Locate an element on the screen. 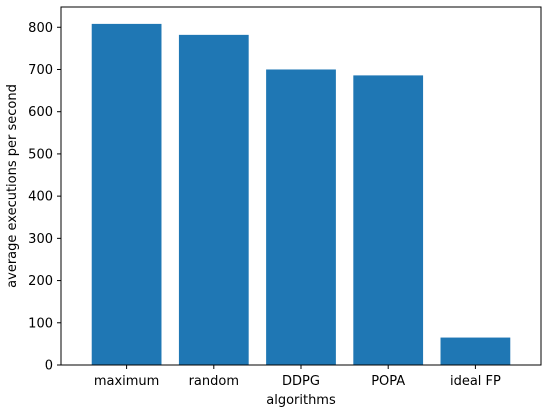 This screenshot has height=411, width=550. y-tick-label: 400 is located at coordinates (40, 197).